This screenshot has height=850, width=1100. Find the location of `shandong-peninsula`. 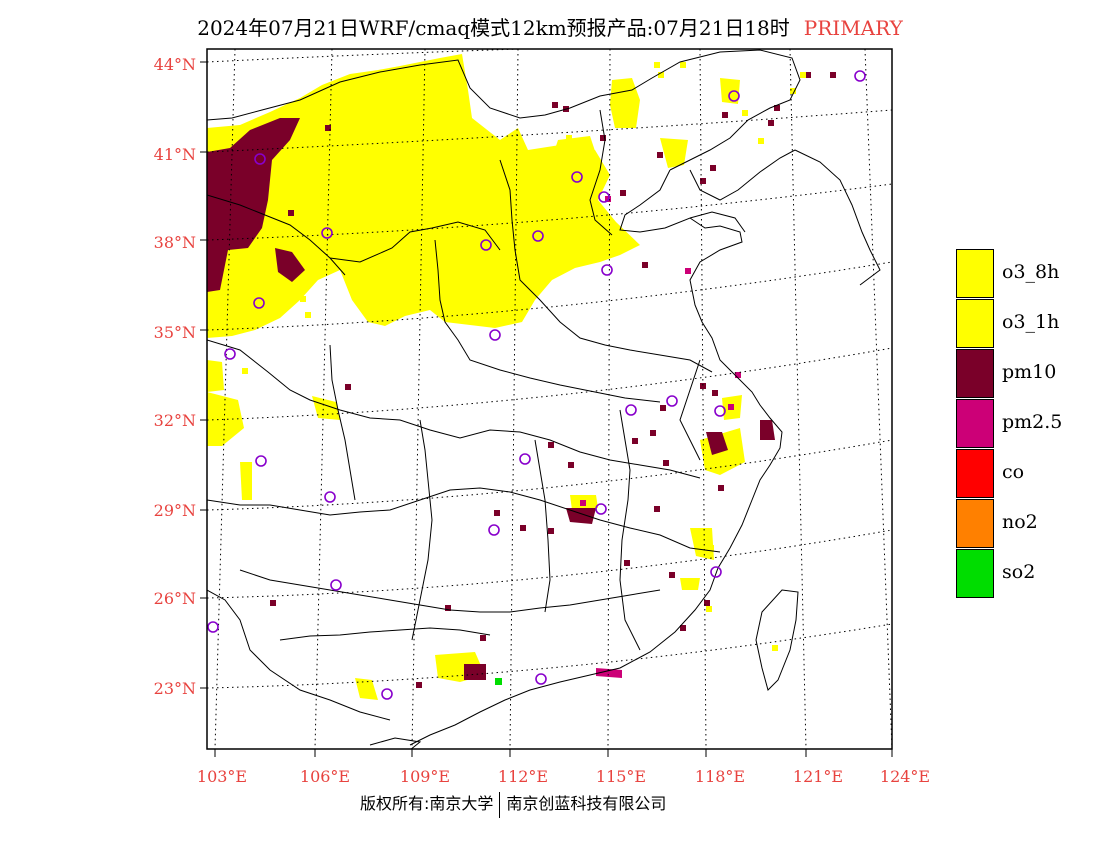

shandong-peninsula is located at coordinates (717, 222).